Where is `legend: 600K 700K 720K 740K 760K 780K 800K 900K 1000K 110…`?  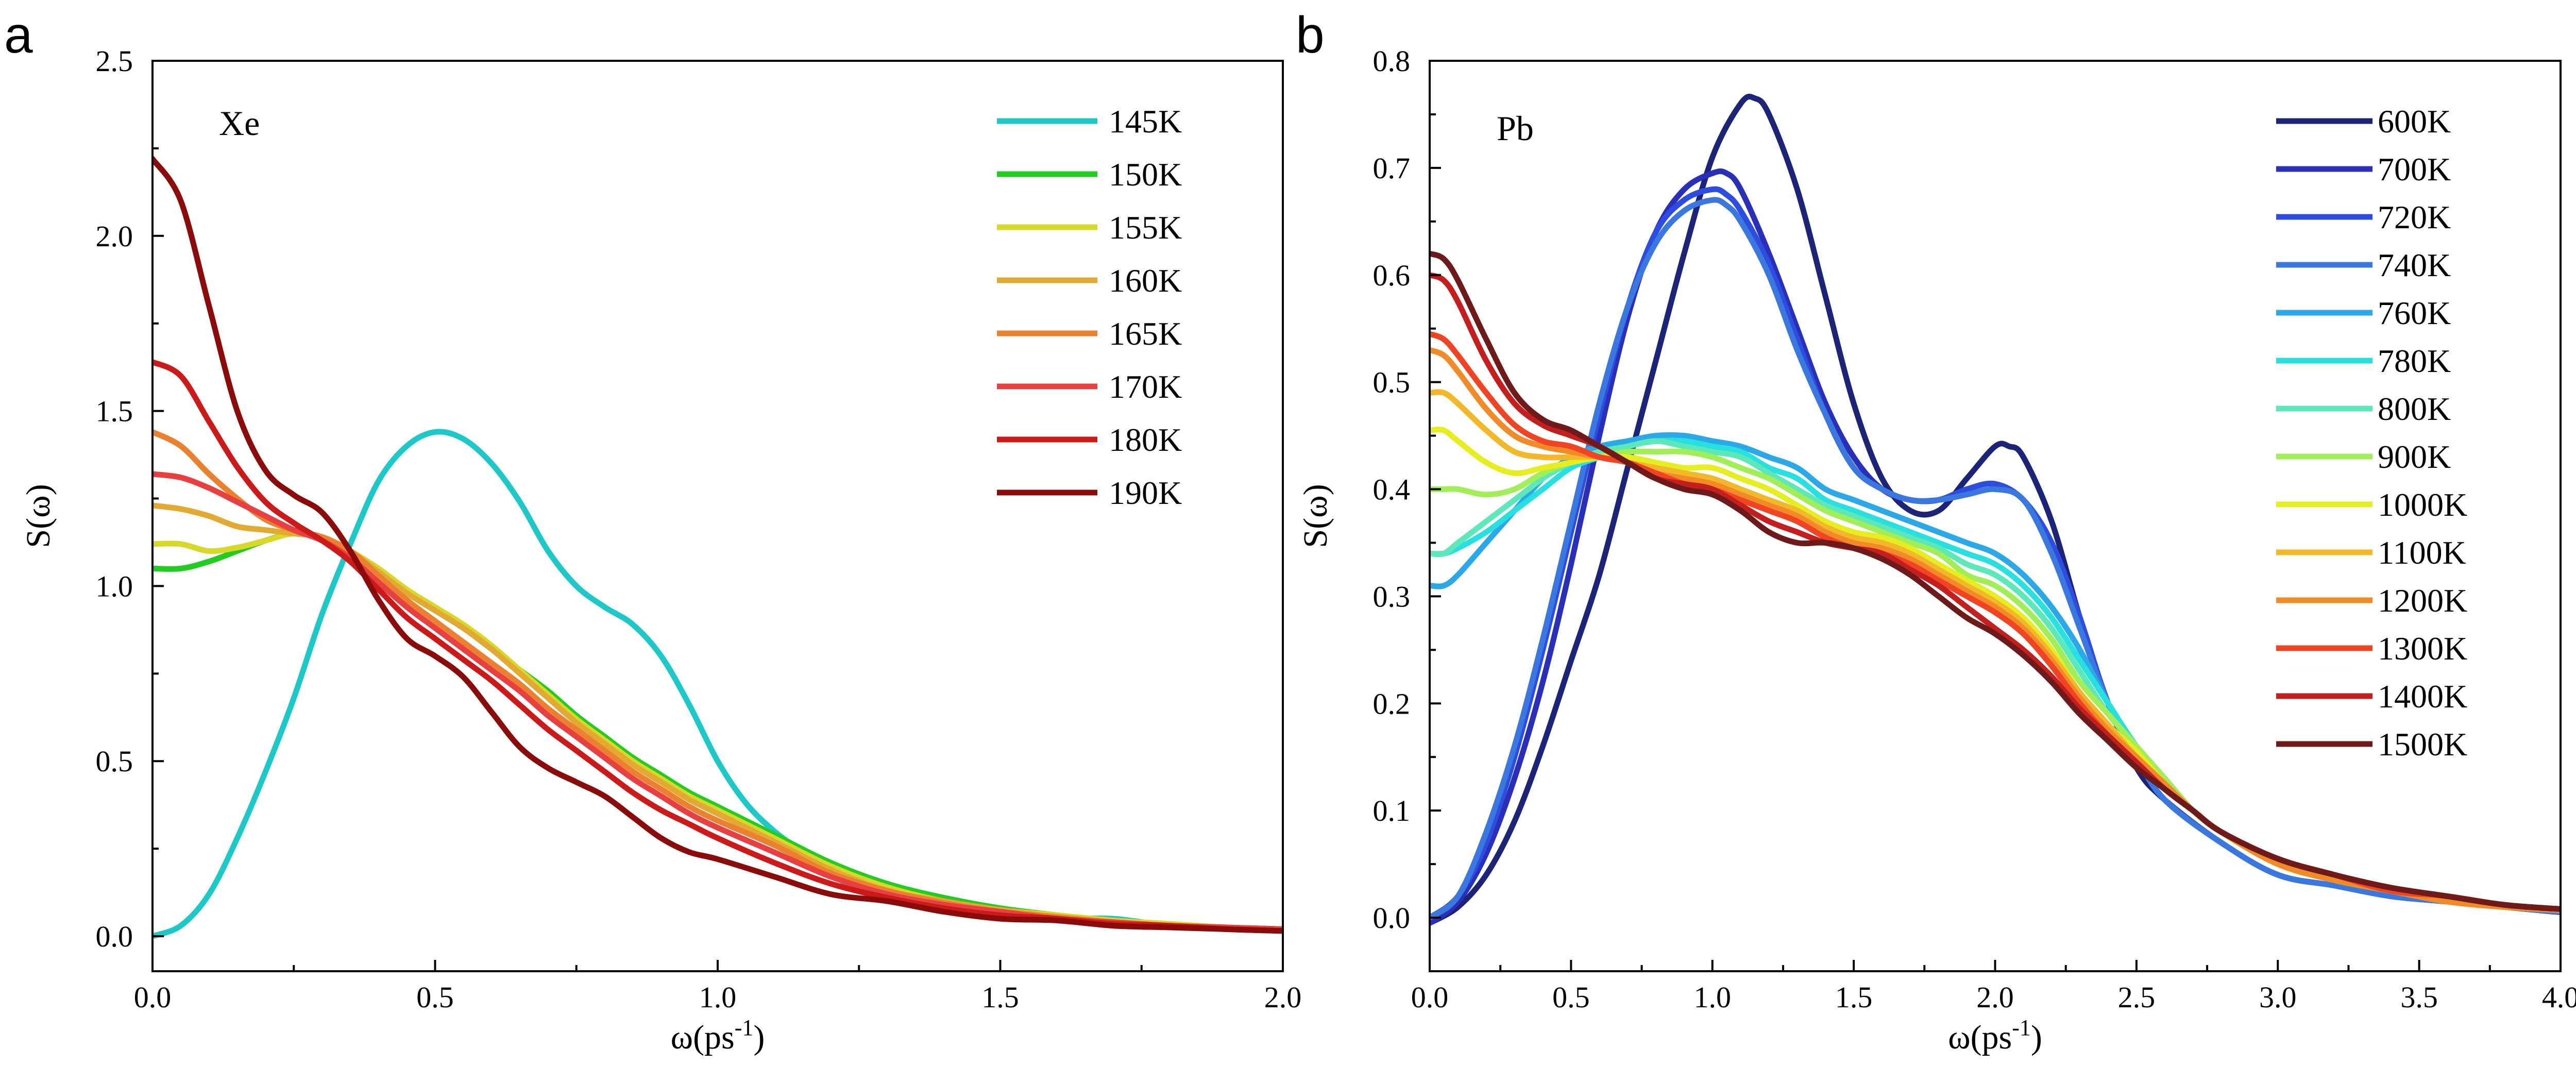 legend: 600K 700K 720K 740K 760K 780K 800K 900K 1000K 110… is located at coordinates (2371, 433).